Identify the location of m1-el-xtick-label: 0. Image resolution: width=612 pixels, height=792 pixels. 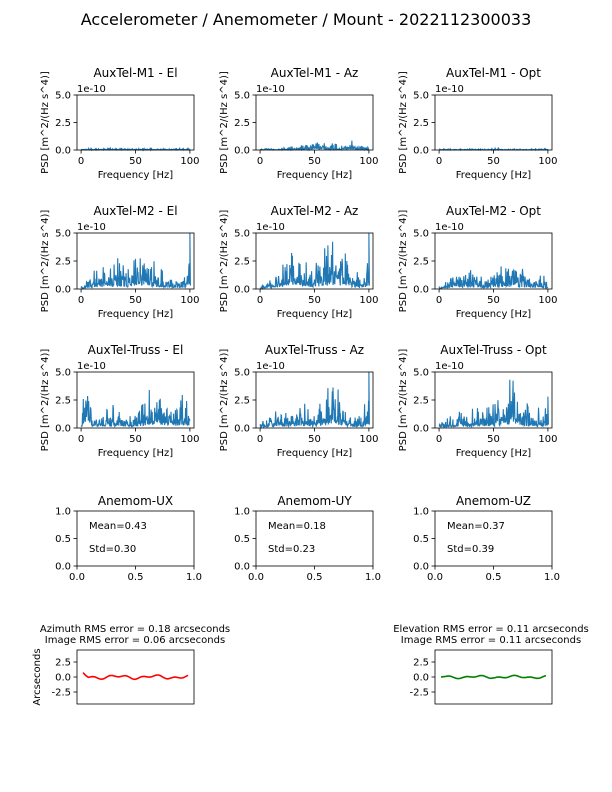
(81, 161).